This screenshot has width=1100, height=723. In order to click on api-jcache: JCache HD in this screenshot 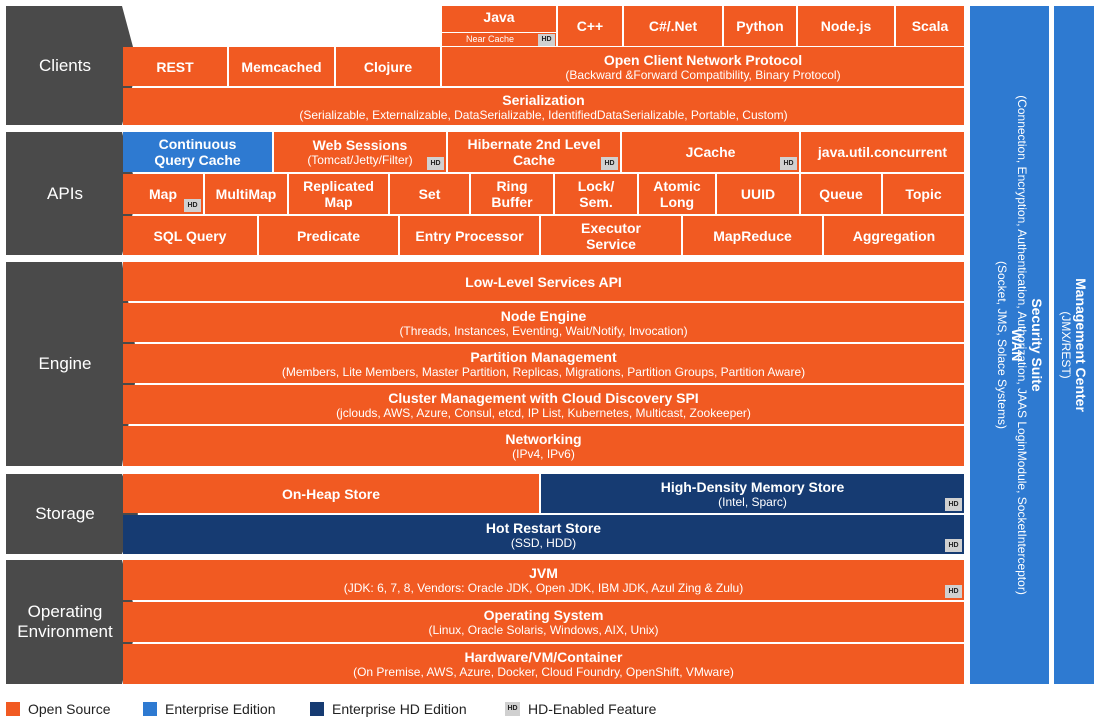, I will do `click(710, 152)`.